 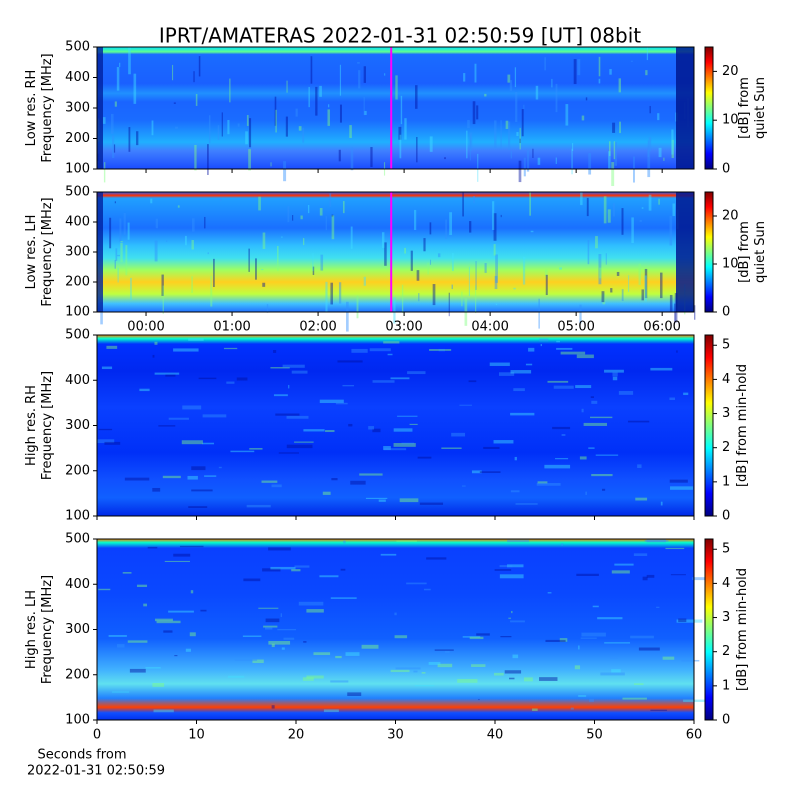 What do you see at coordinates (47, 251) in the screenshot?
I see `y-label-line: Frequency [MHz]` at bounding box center [47, 251].